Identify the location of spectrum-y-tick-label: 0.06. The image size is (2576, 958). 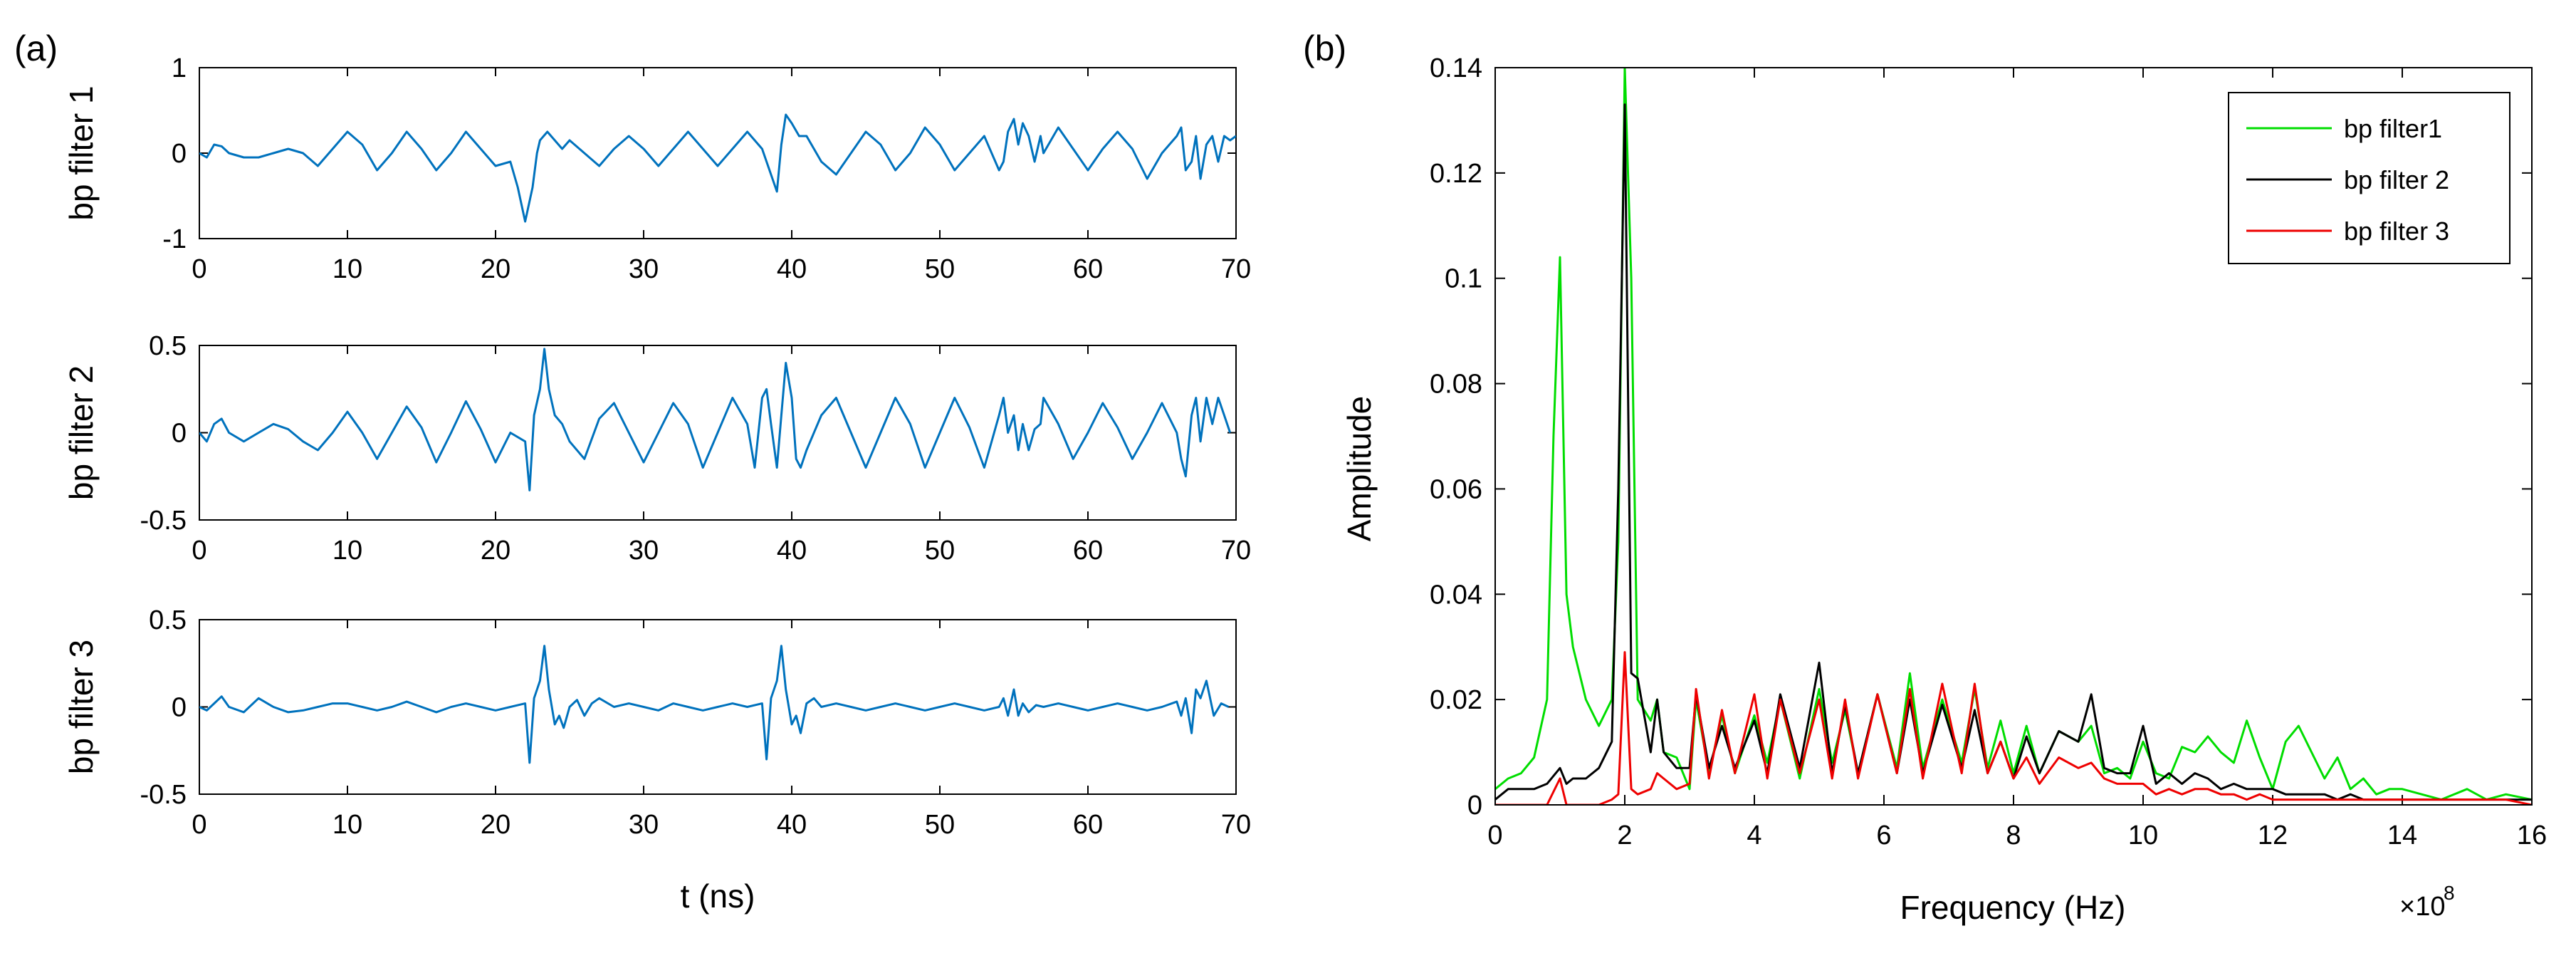
(1456, 489).